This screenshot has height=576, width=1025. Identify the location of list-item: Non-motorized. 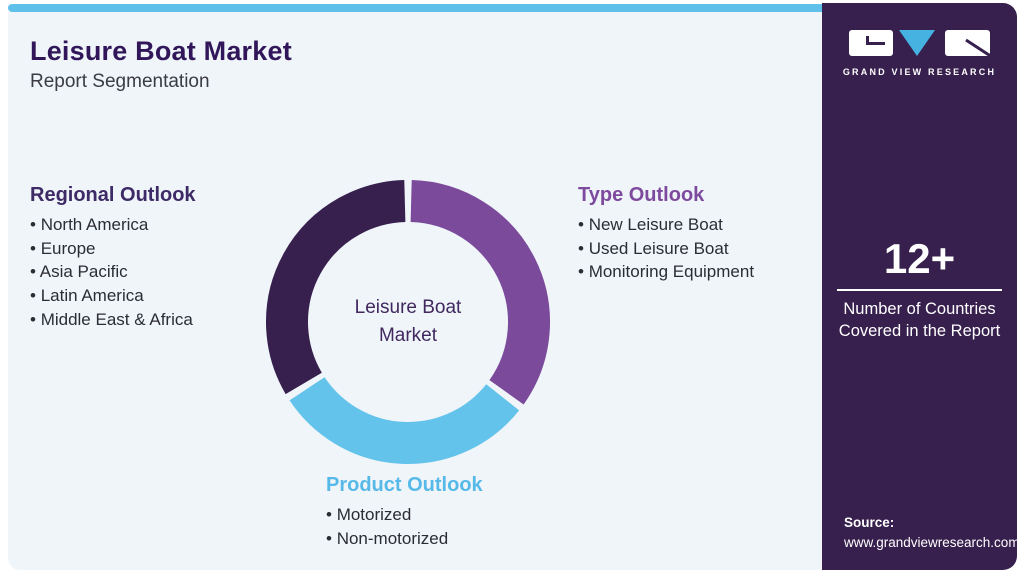
(404, 539).